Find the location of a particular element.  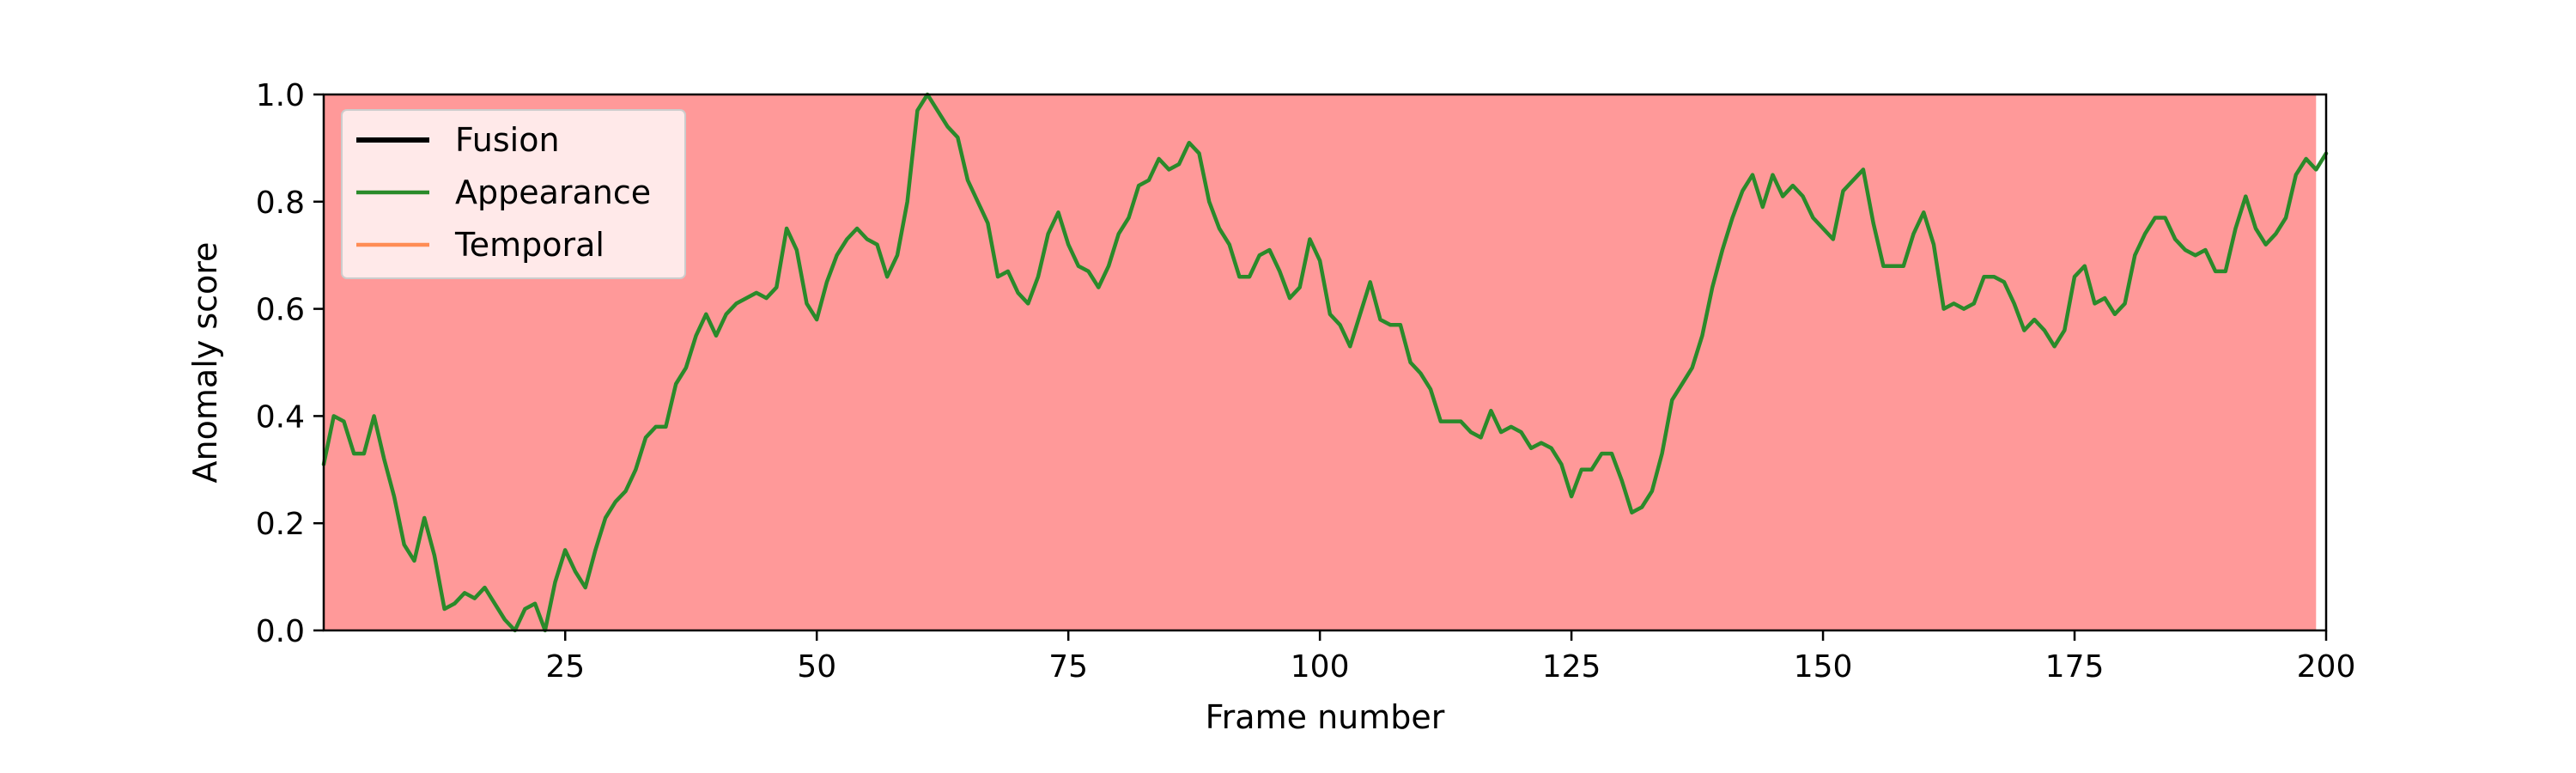

y-tick-label: 0.2 is located at coordinates (280, 524).